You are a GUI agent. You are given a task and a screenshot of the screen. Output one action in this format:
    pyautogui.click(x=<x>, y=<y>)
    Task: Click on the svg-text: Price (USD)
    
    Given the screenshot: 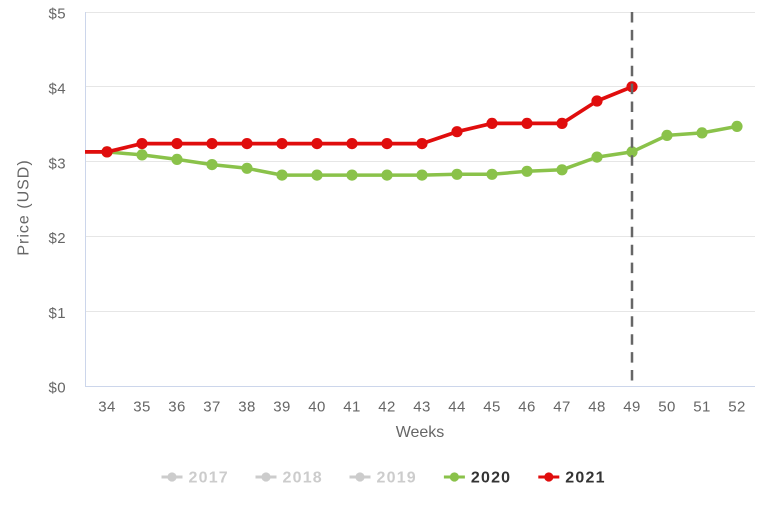 What is the action you would take?
    pyautogui.click(x=23, y=207)
    